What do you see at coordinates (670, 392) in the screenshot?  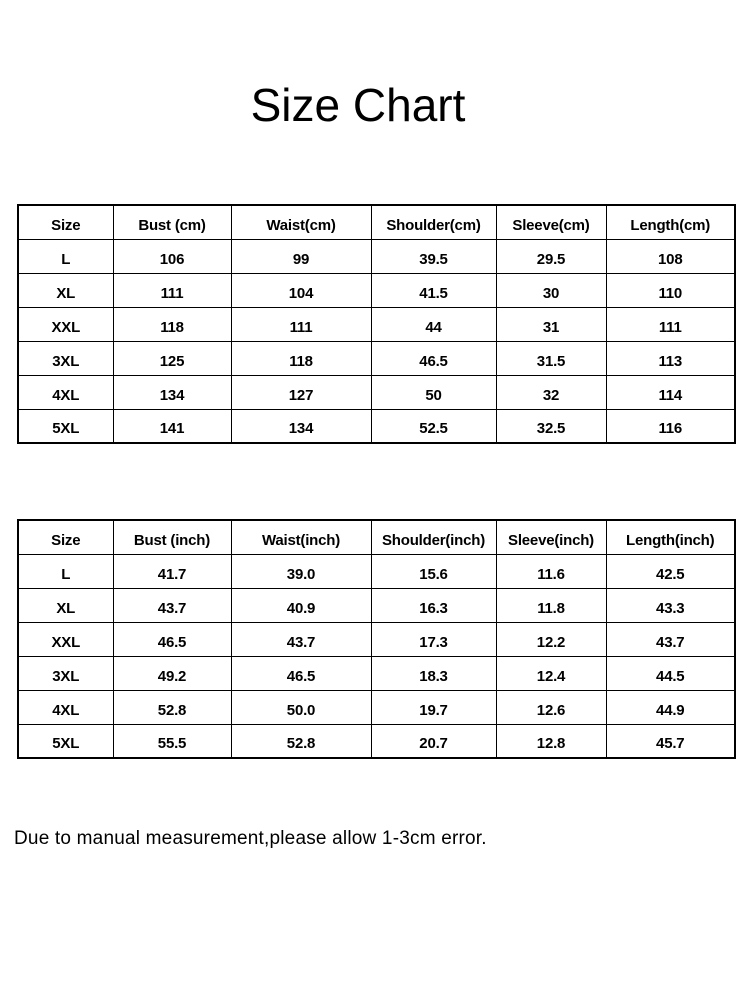 I see `measurement-cell: 114` at bounding box center [670, 392].